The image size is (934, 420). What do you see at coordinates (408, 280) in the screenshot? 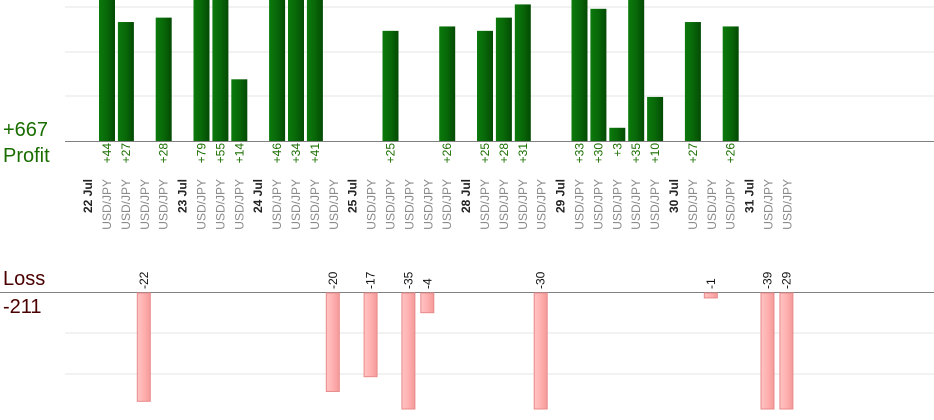
I see `loss-value-label: -35` at bounding box center [408, 280].